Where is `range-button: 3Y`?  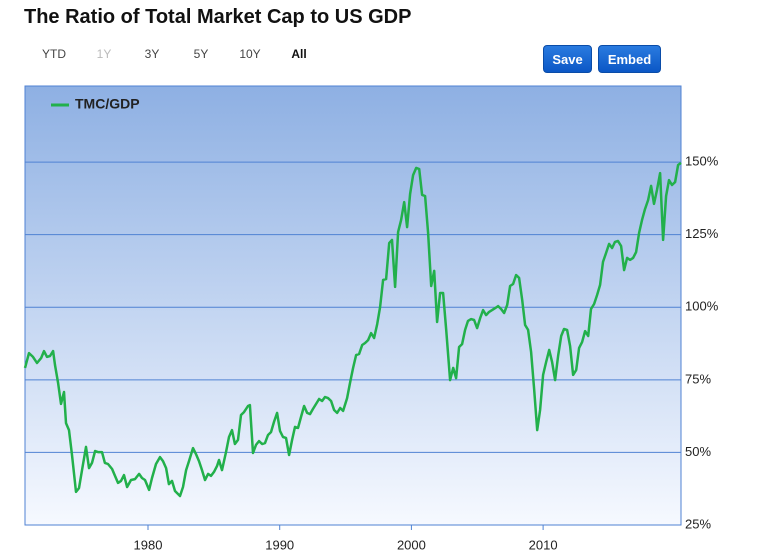 range-button: 3Y is located at coordinates (152, 54).